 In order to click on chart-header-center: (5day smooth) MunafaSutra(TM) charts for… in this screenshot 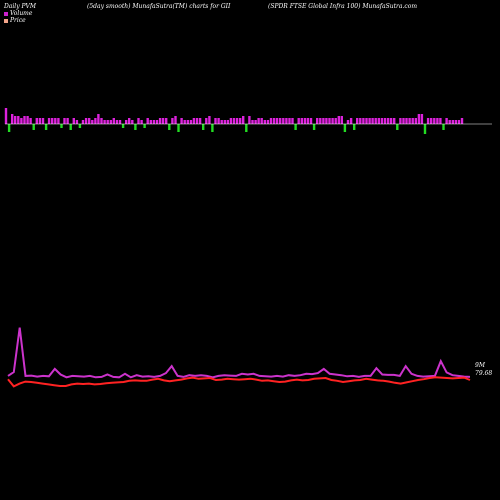, I will do `click(159, 6)`.